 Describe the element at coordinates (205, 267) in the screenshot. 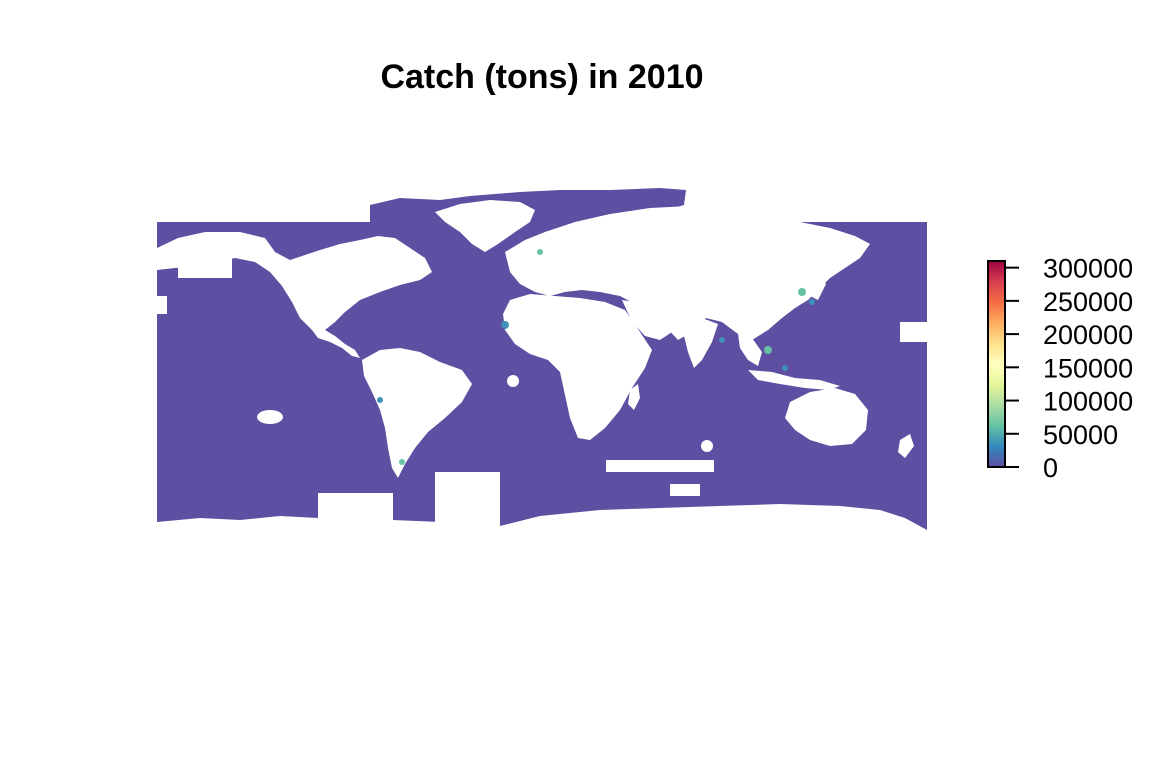

I see `alaska-gap` at that location.